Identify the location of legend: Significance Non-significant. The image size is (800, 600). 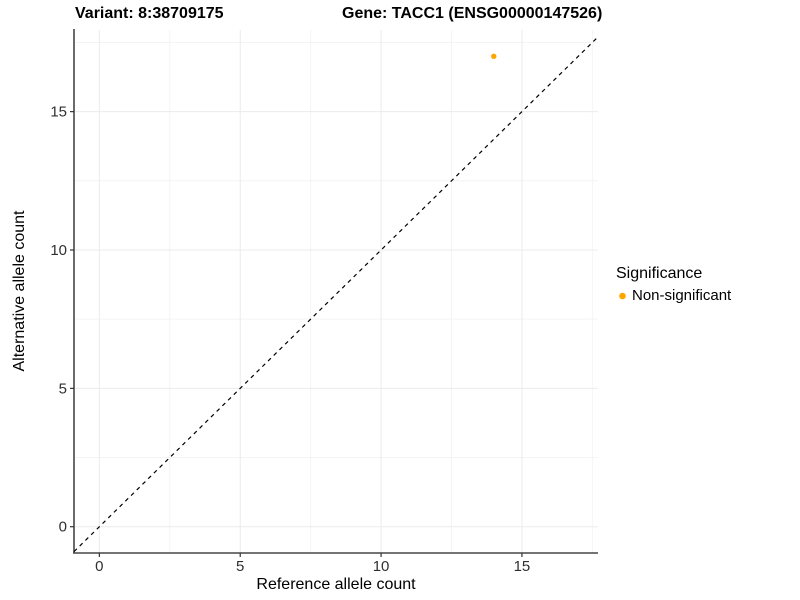
(673, 284).